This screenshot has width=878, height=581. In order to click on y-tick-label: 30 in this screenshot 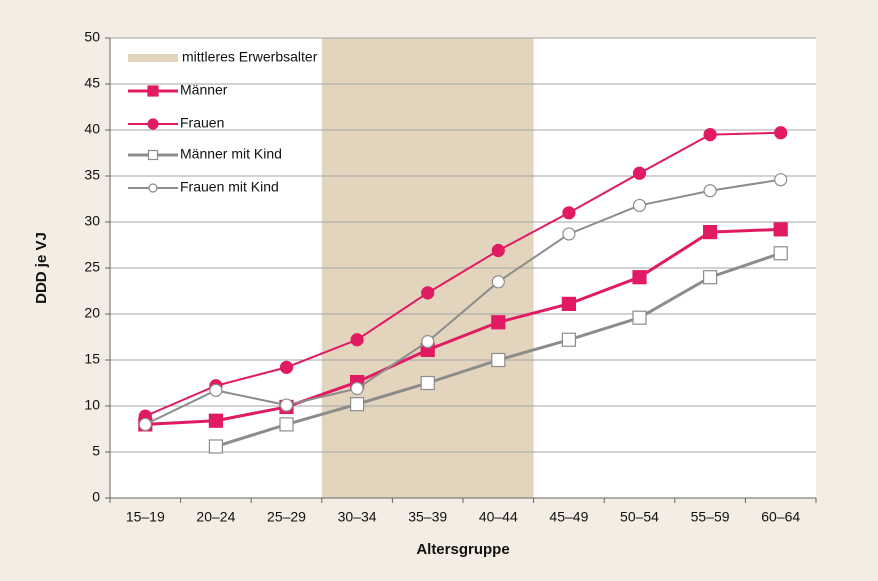, I will do `click(92, 221)`.